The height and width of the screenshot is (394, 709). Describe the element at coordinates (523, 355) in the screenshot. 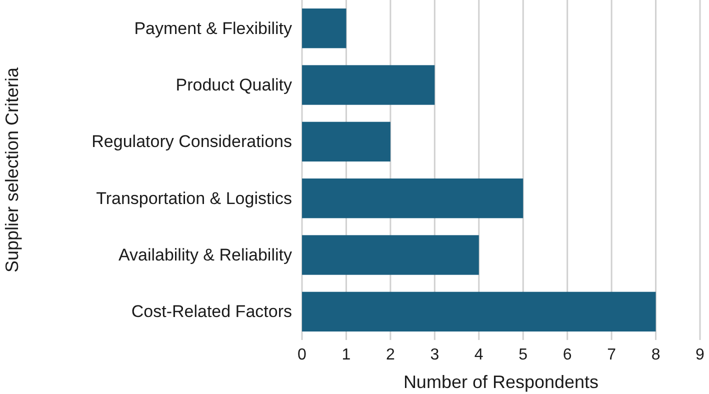

I see `x-tick-label: 5` at that location.